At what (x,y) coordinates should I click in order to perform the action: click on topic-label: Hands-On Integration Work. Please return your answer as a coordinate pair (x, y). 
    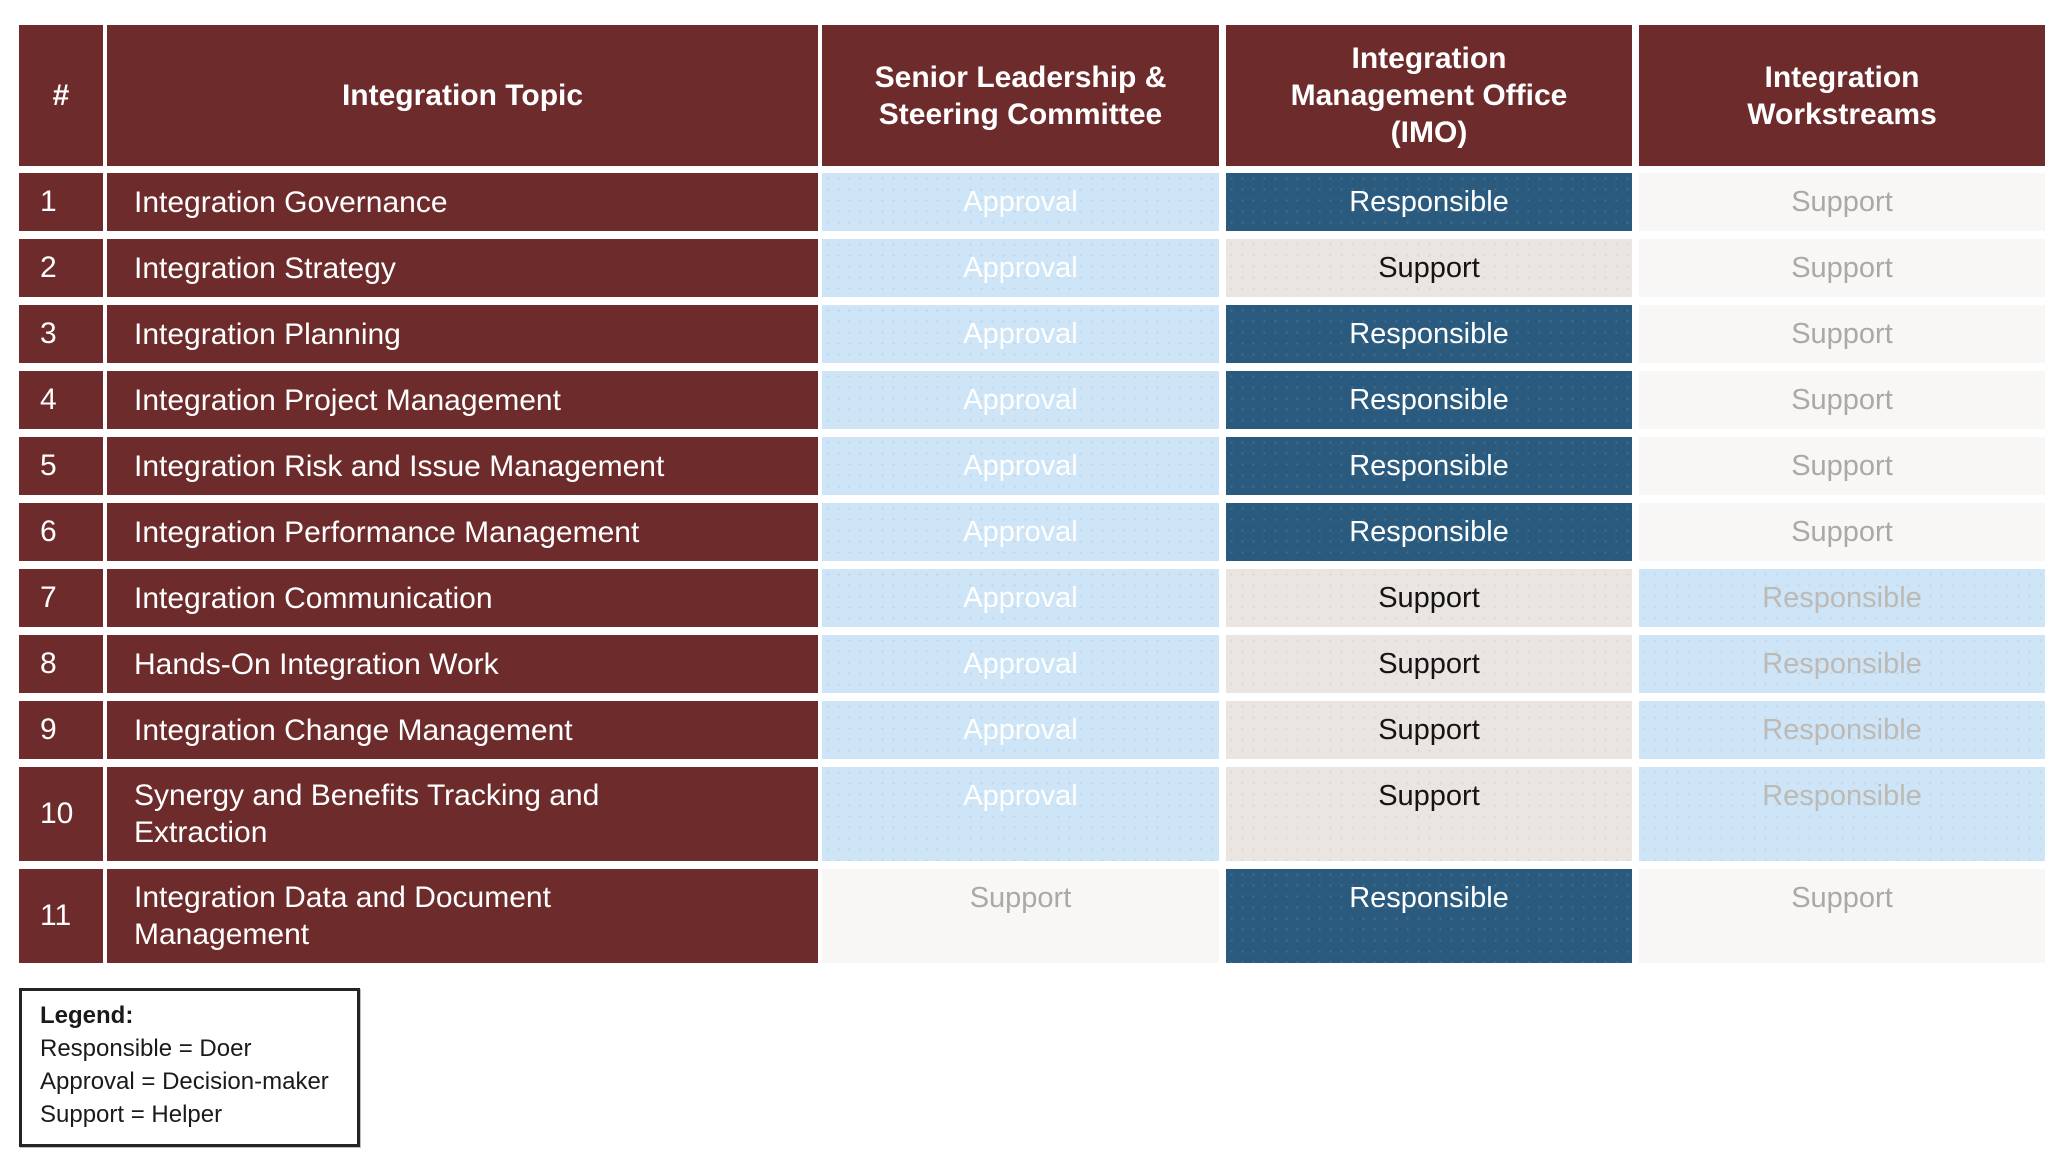
    Looking at the image, I should click on (316, 664).